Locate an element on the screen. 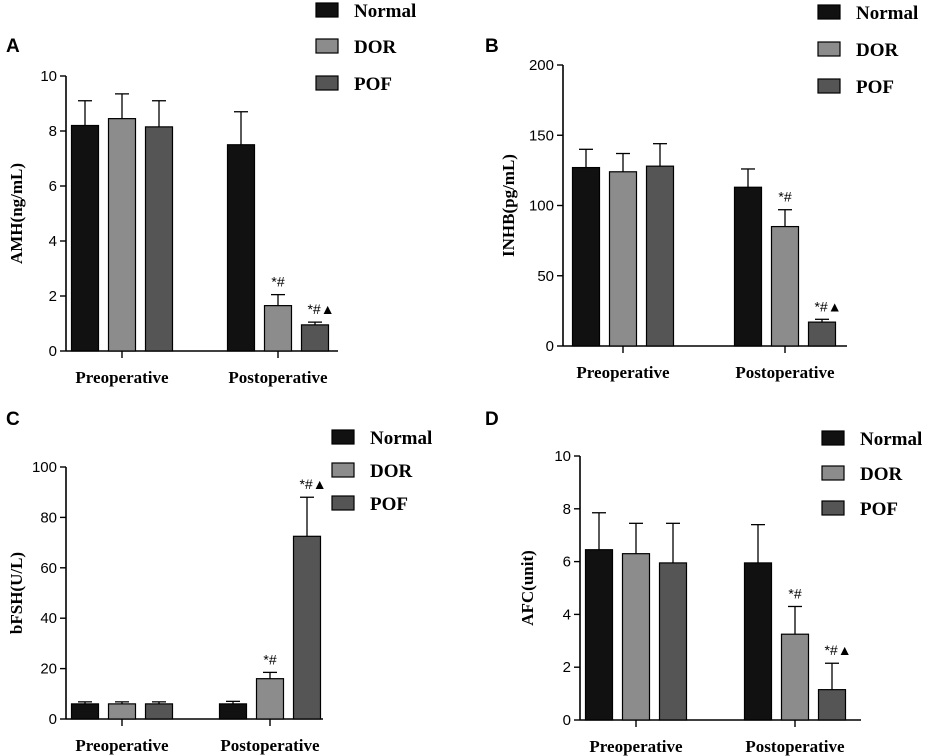 The image size is (944, 756). panel-c-legend-label-normal: Normal is located at coordinates (401, 438).